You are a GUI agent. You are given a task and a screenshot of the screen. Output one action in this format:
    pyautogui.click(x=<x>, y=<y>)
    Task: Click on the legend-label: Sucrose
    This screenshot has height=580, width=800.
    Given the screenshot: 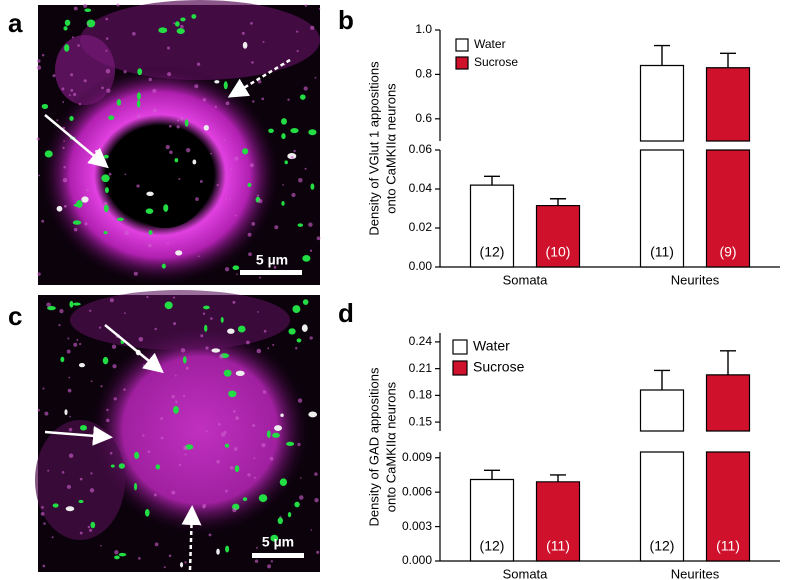 What is the action you would take?
    pyautogui.click(x=496, y=62)
    